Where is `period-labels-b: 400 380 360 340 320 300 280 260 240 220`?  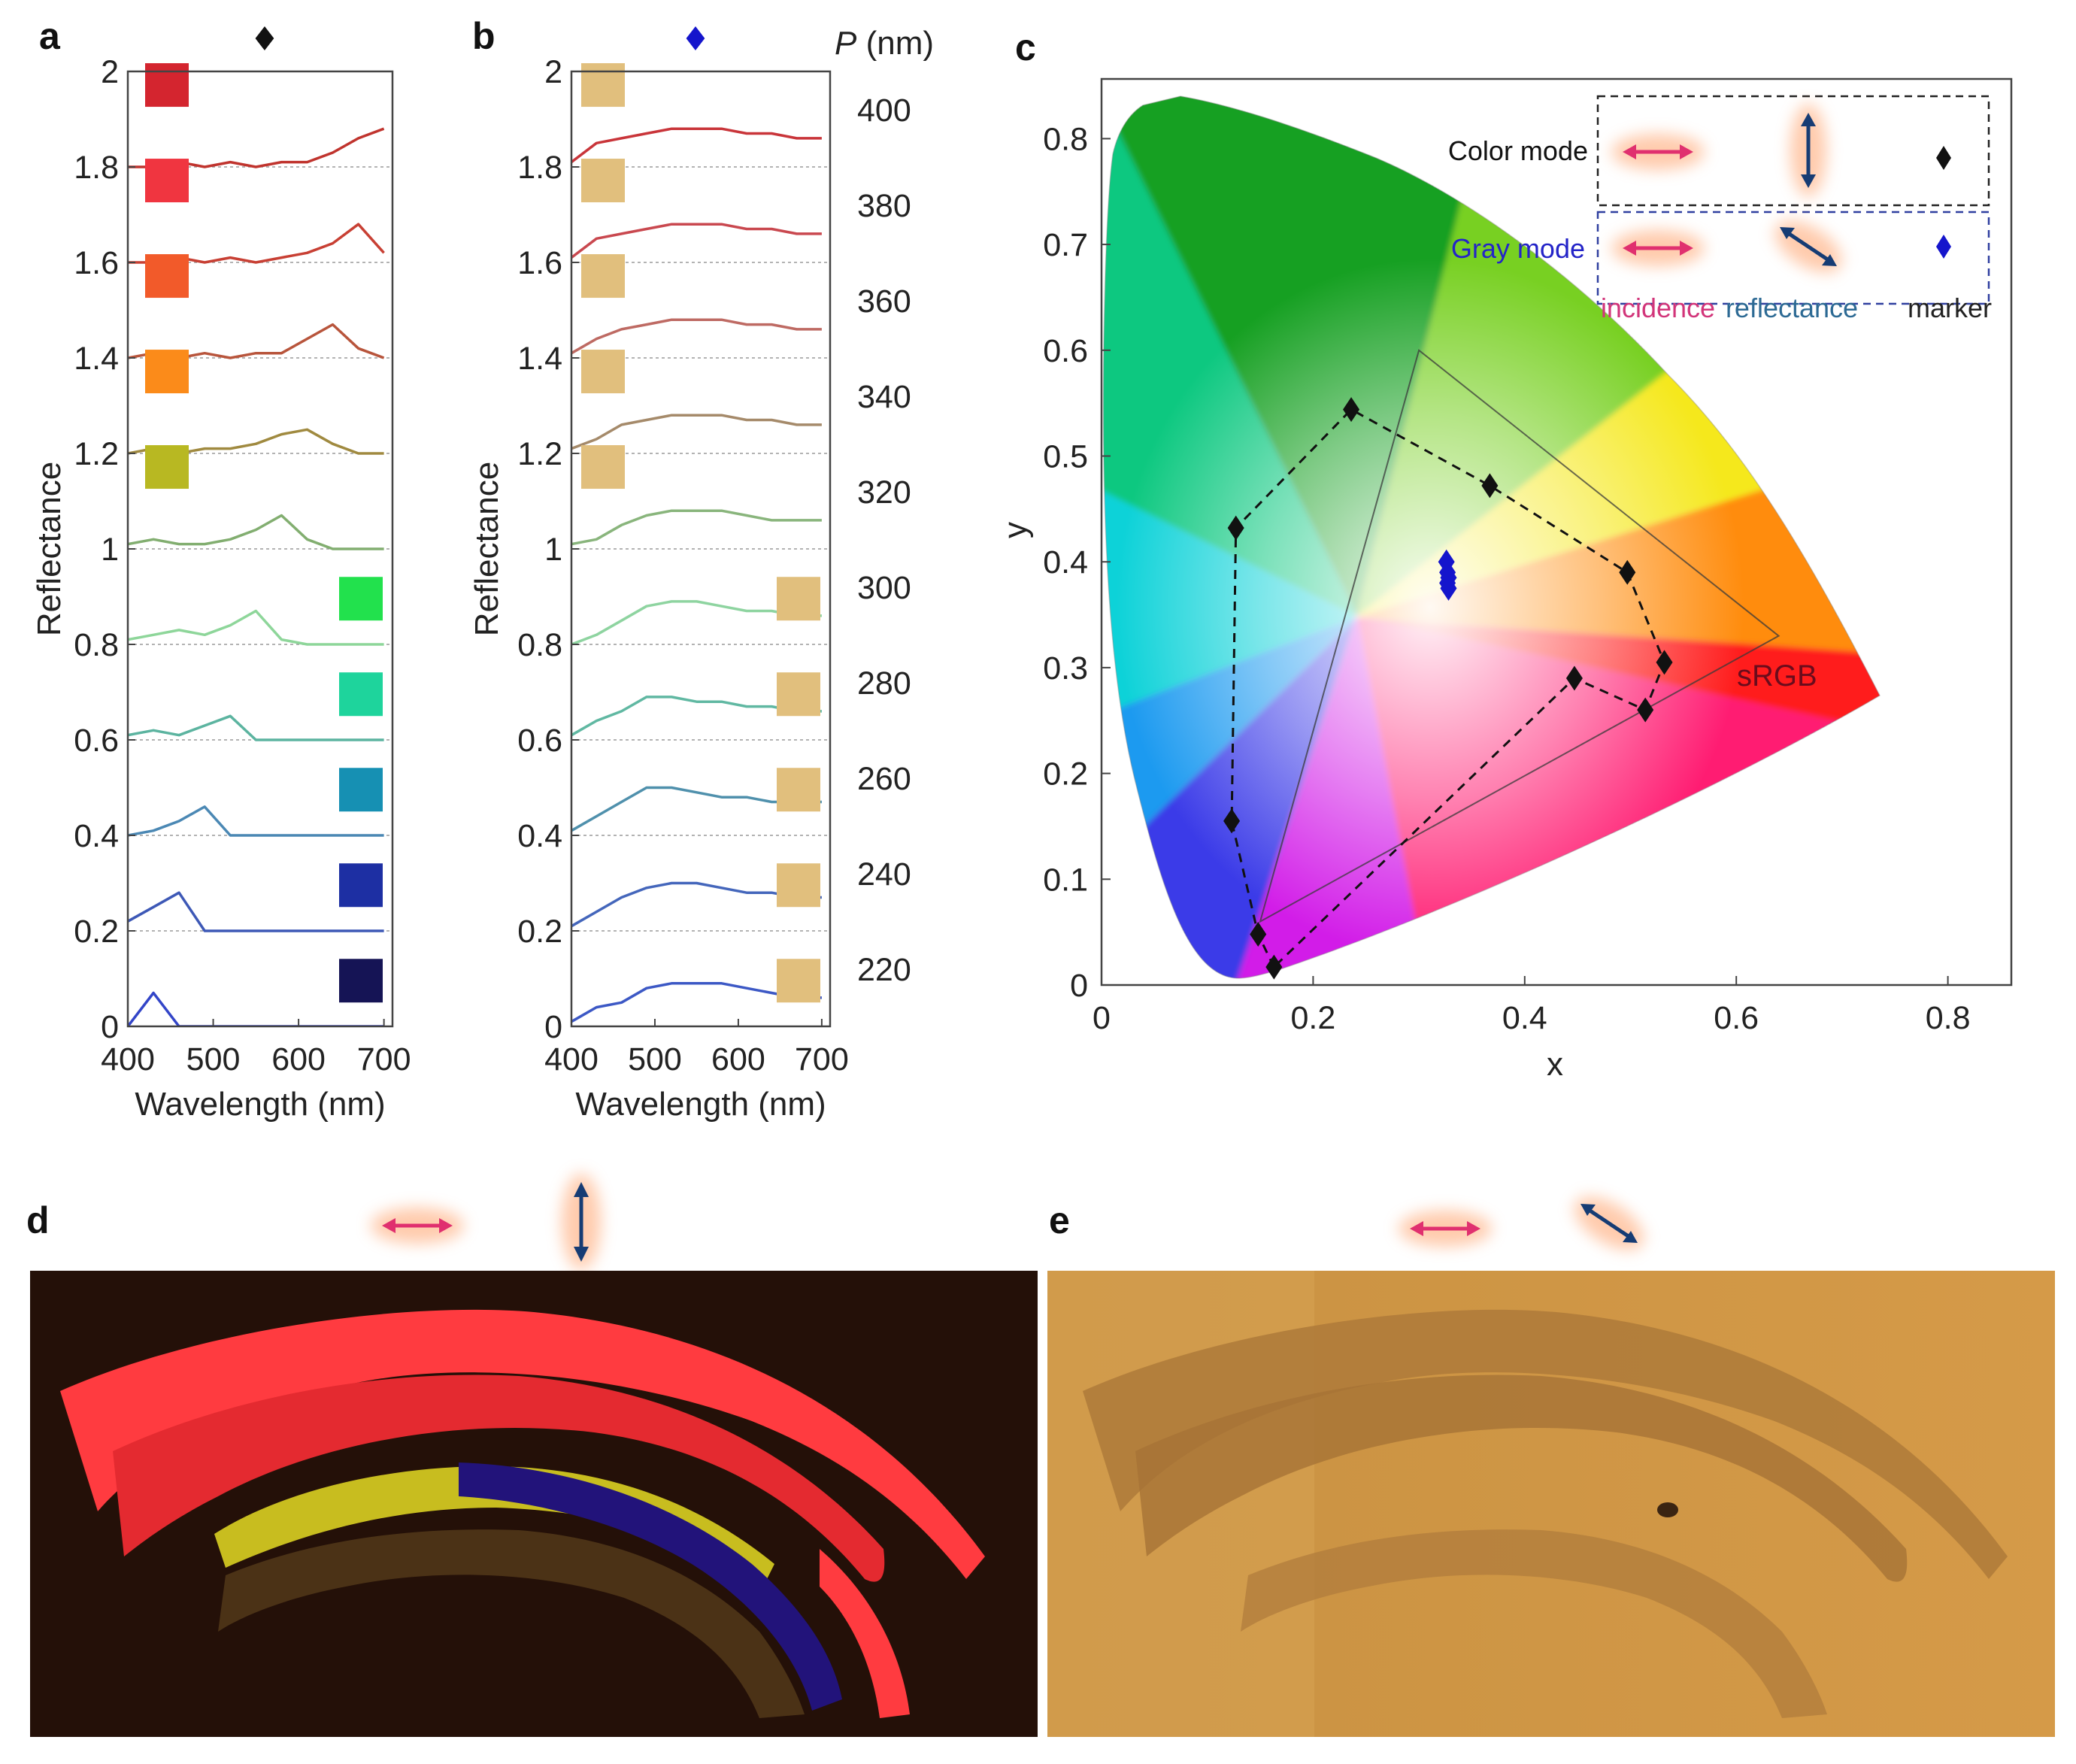 period-labels-b: 400 380 360 340 320 300 280 260 240 220 is located at coordinates (884, 540).